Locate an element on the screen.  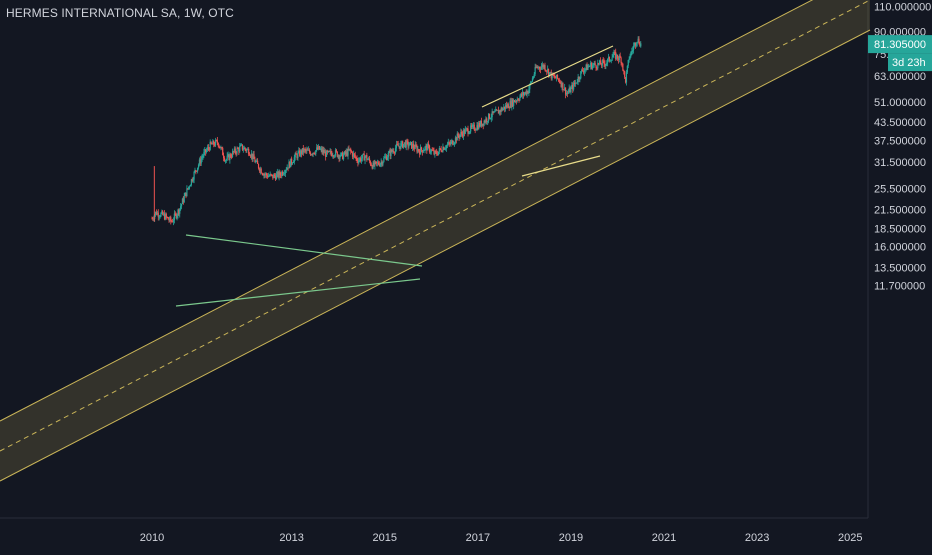
triangle-upper-line is located at coordinates (304, 250).